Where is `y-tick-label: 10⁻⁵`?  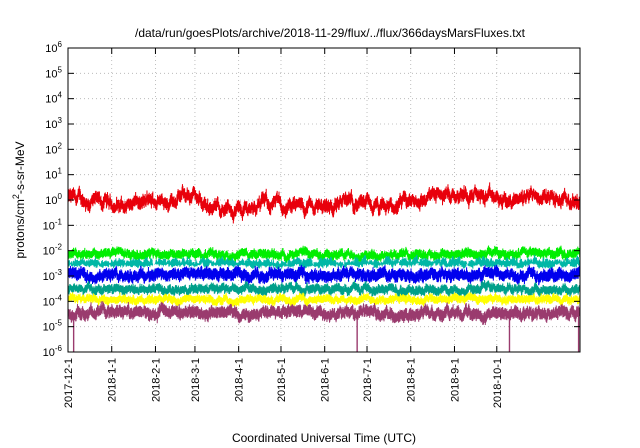 y-tick-label: 10⁻⁵ is located at coordinates (53, 326).